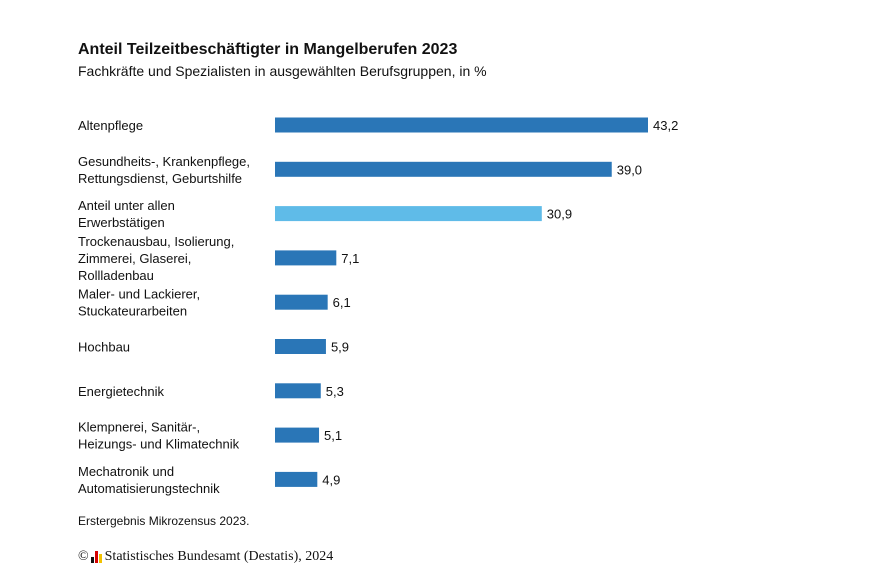 Image resolution: width=870 pixels, height=580 pixels. I want to click on copyright-text: Statistisches Bundesamt (Destatis), 2024, so click(219, 556).